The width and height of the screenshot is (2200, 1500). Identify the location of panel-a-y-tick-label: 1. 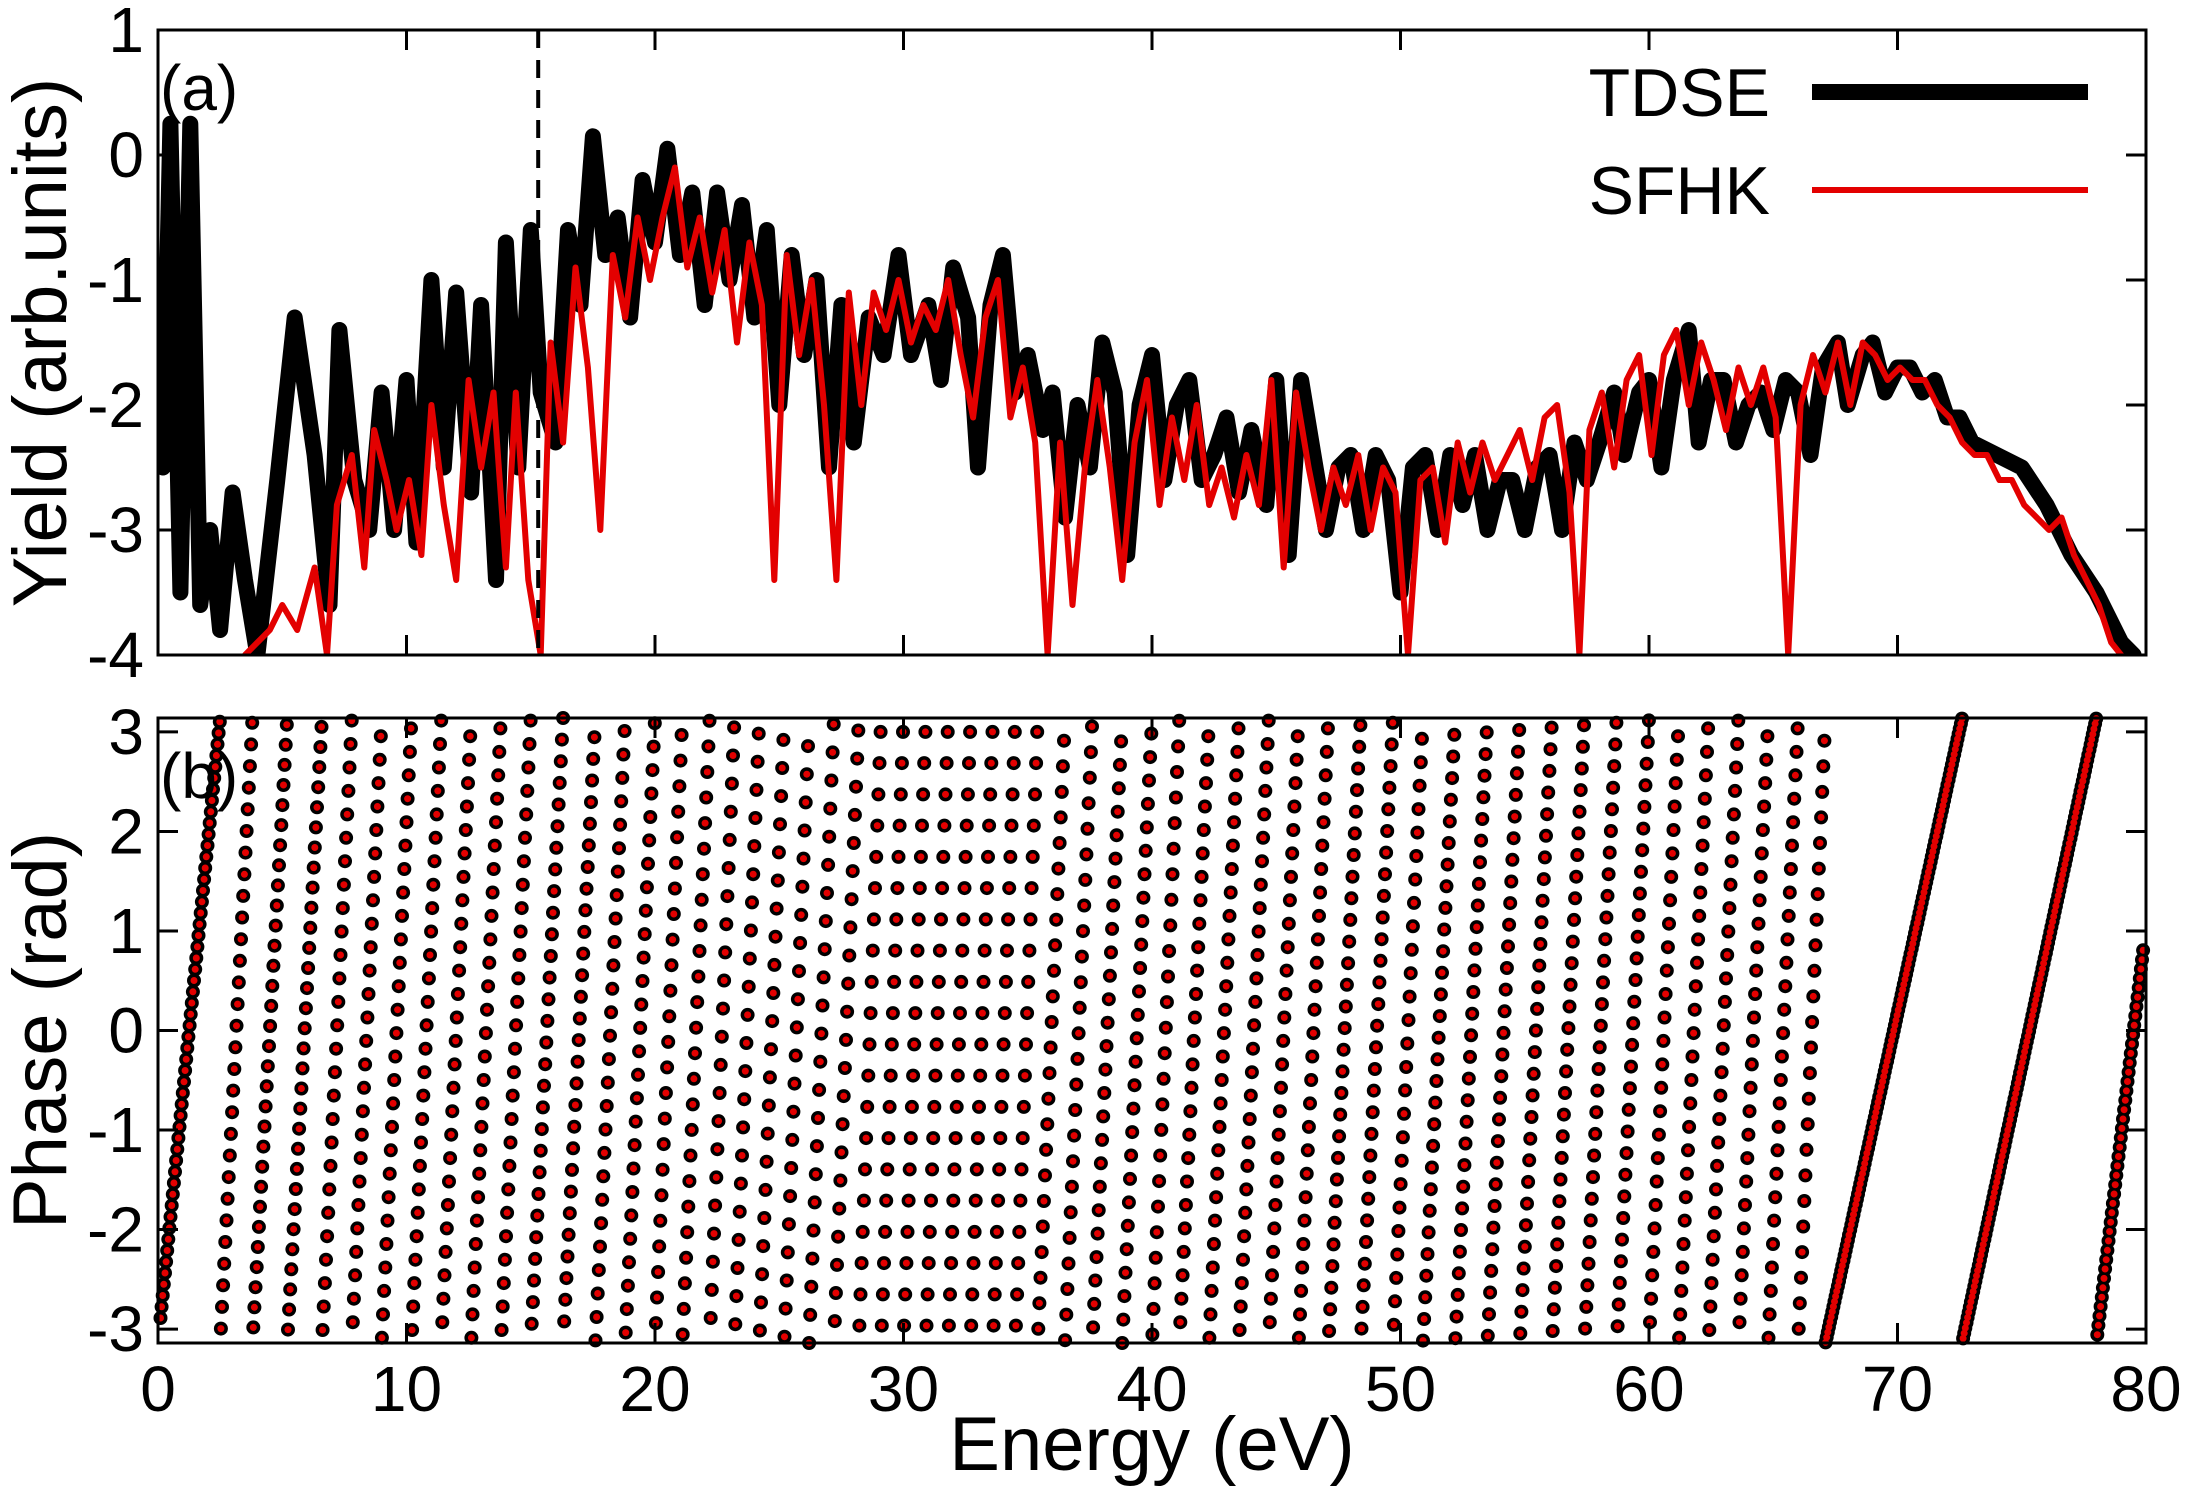
(126, 33).